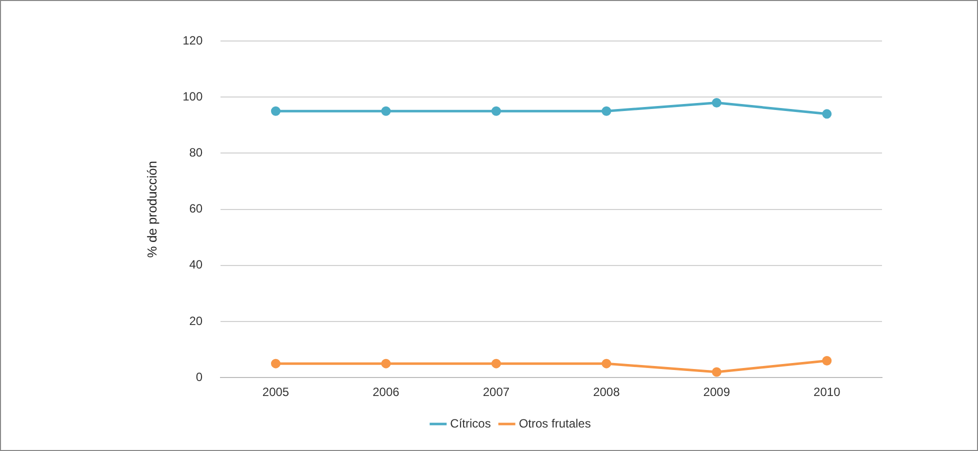  What do you see at coordinates (199, 377) in the screenshot?
I see `y-tick-label: 0` at bounding box center [199, 377].